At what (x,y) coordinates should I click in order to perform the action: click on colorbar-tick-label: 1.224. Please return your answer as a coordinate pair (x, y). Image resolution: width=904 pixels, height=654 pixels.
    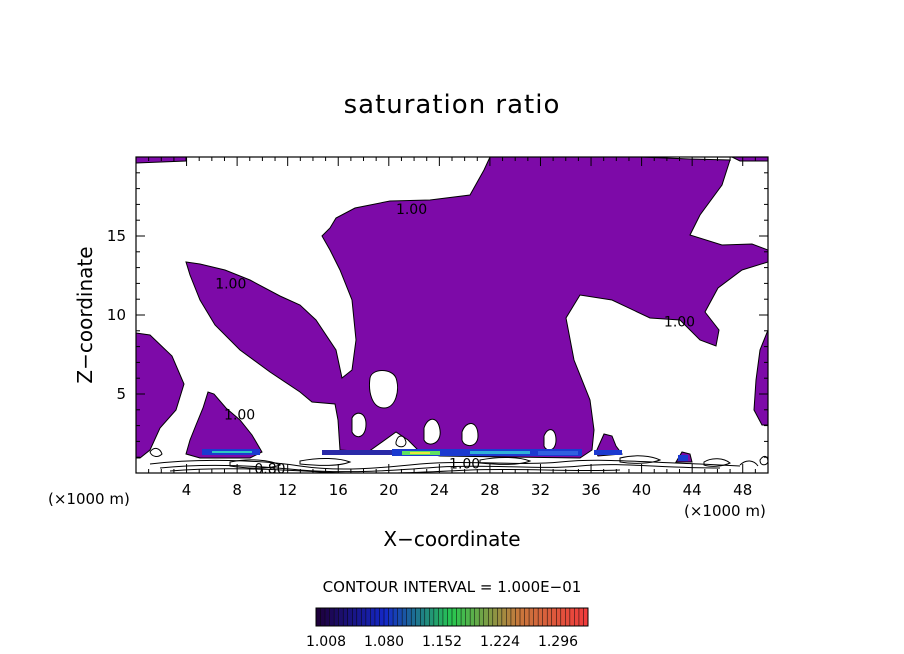
    Looking at the image, I should click on (500, 642).